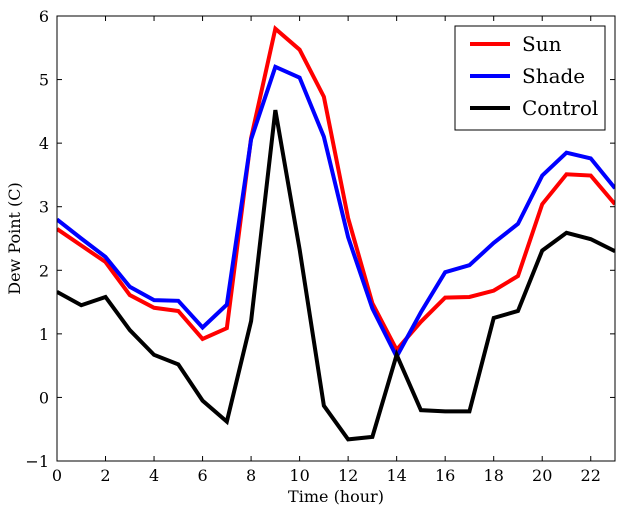 The image size is (623, 514). I want to click on y-tick-label: 0, so click(44, 397).